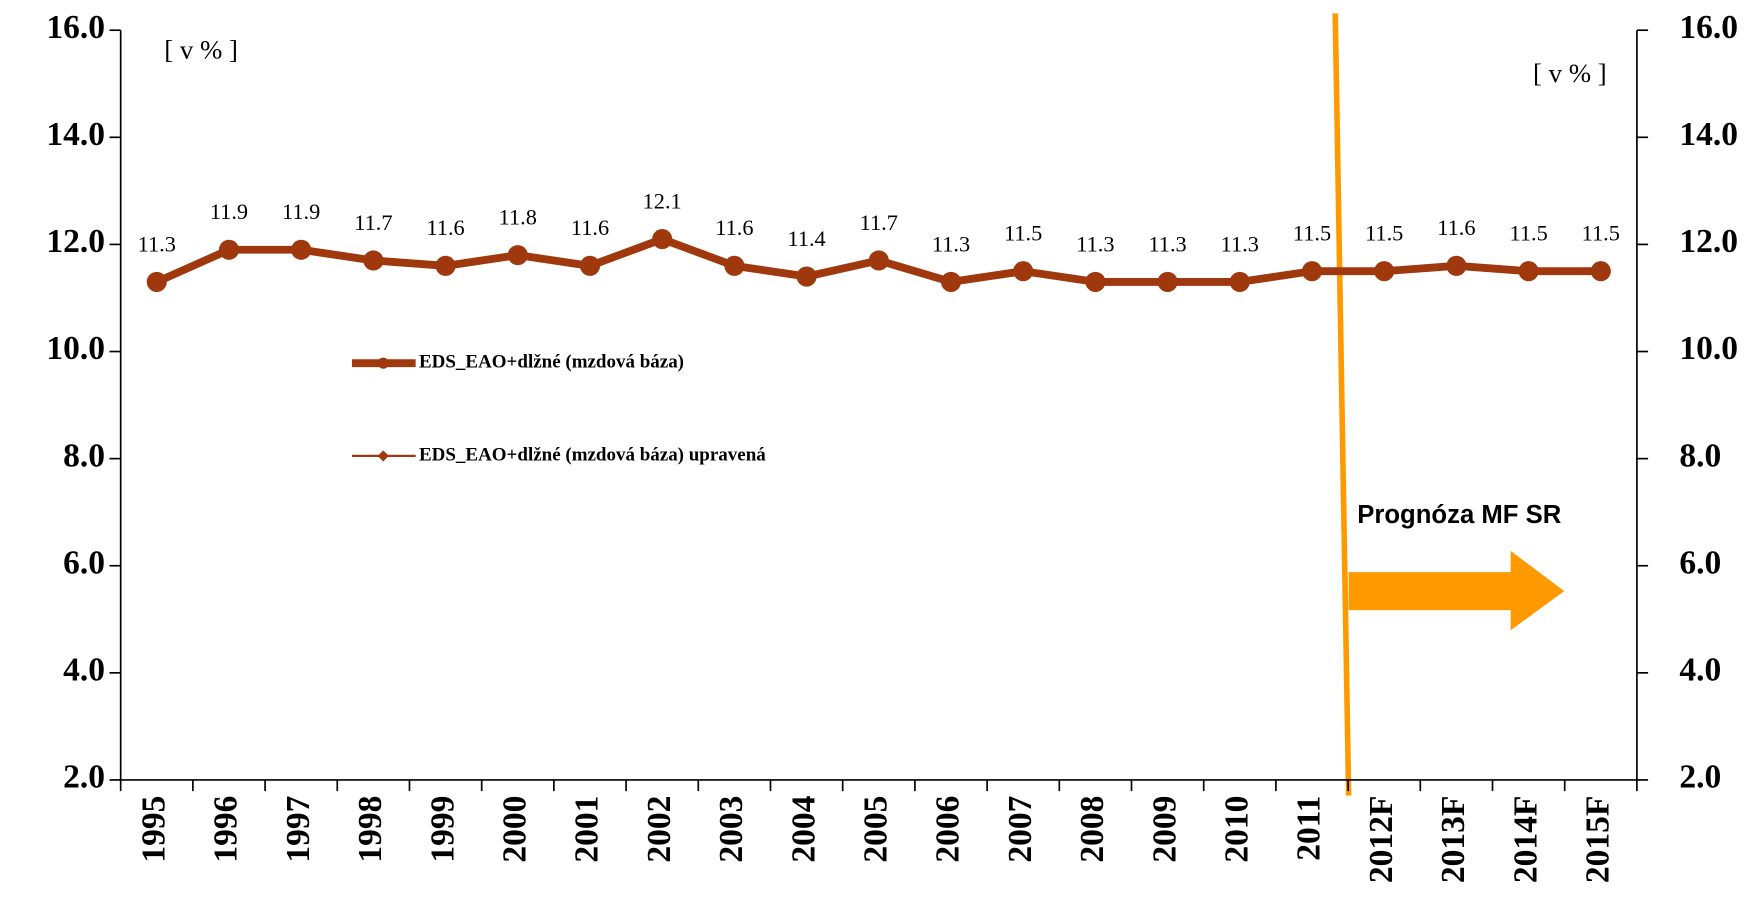  I want to click on y2-tick-label: 4.0, so click(1700, 670).